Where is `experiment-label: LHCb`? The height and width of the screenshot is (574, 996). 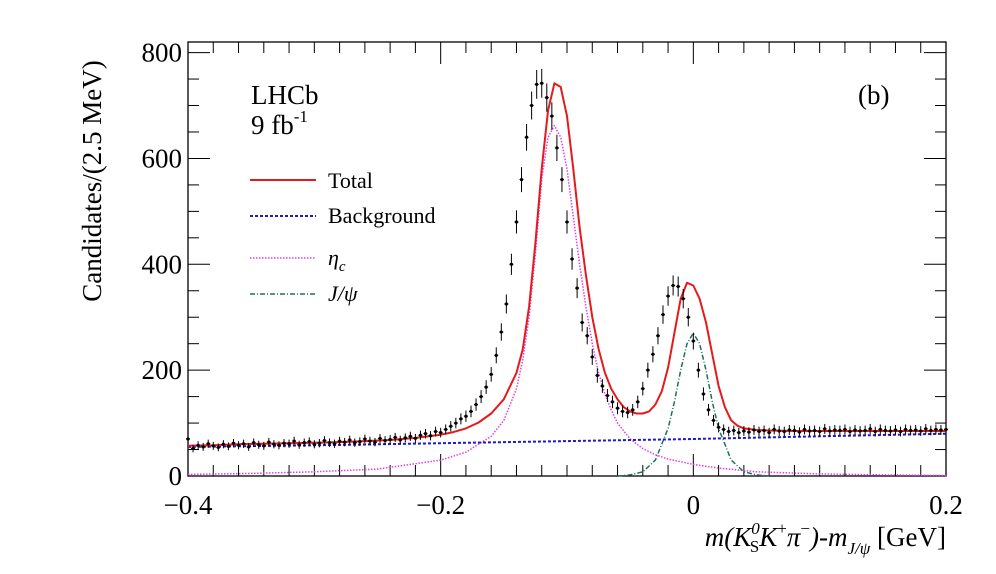 experiment-label: LHCb is located at coordinates (285, 95).